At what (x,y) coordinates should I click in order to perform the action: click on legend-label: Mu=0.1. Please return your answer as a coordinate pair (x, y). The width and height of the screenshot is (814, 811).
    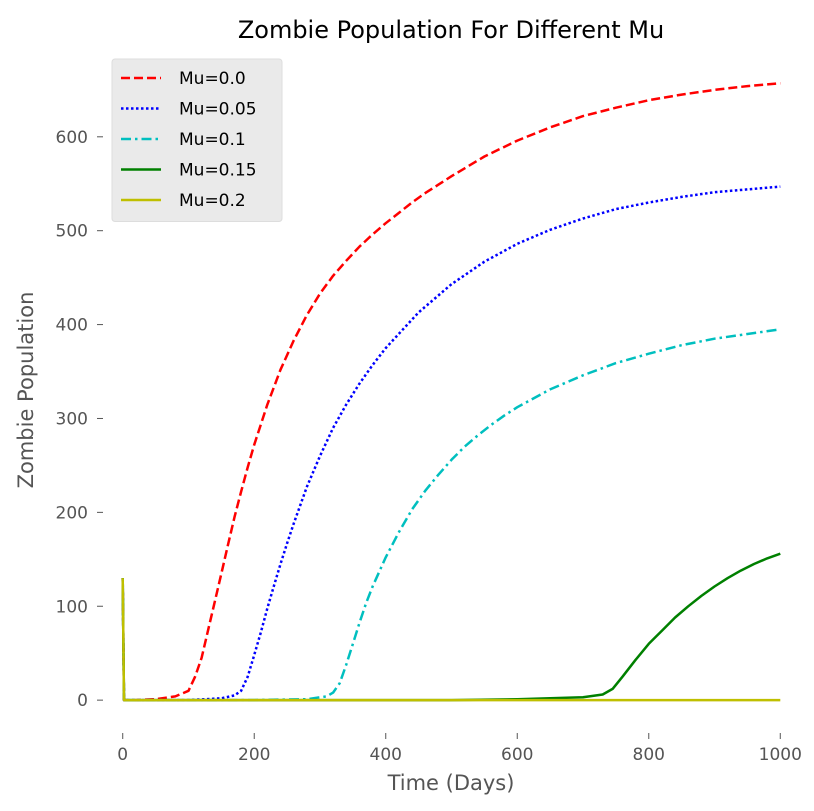
    Looking at the image, I should click on (212, 140).